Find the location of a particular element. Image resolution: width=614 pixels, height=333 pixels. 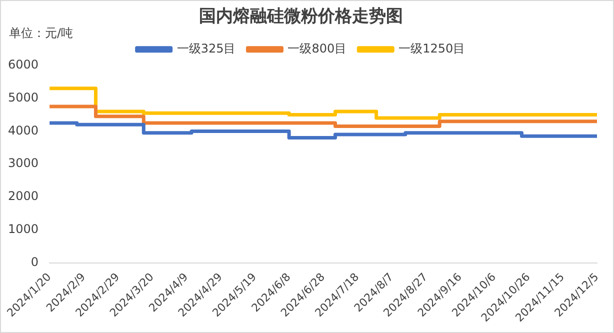

y-tick-label: 0 is located at coordinates (34, 261).